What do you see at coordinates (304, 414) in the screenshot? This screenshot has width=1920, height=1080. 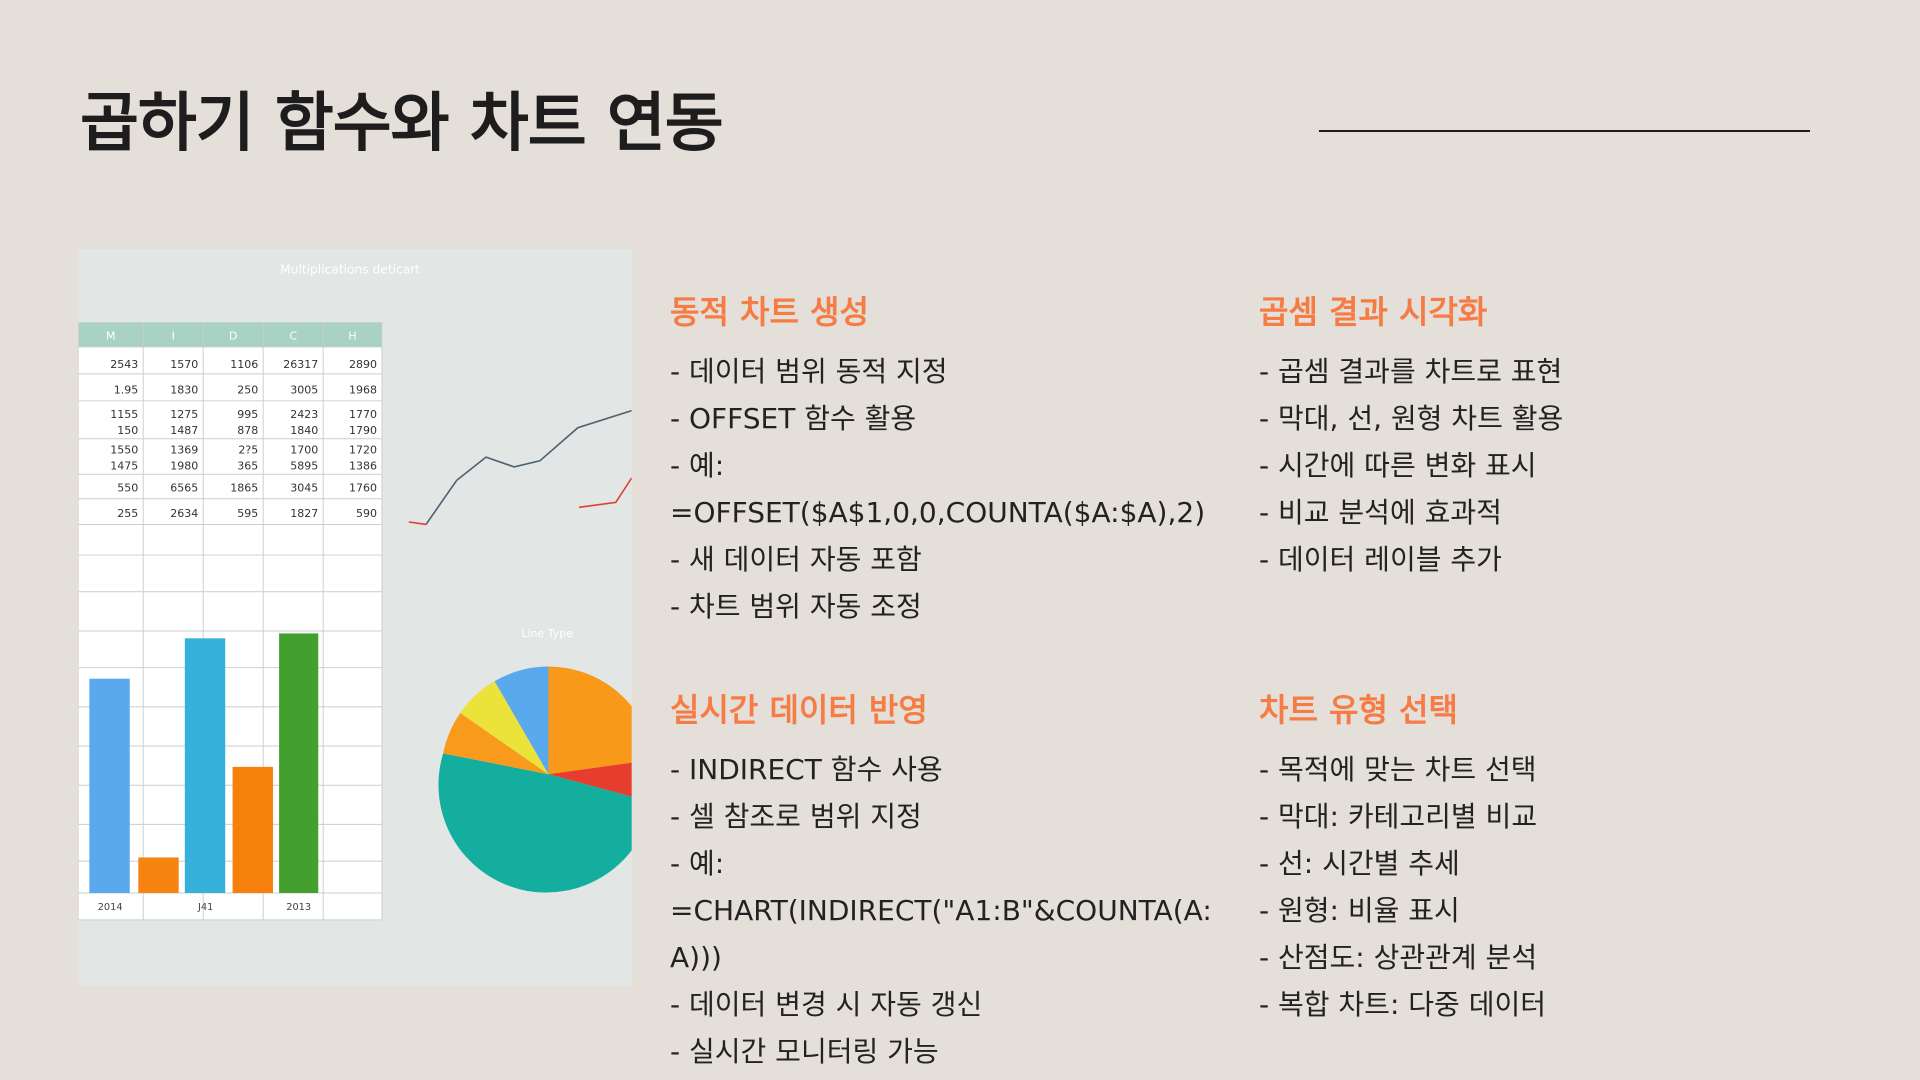 I see `table-cell: 2423` at bounding box center [304, 414].